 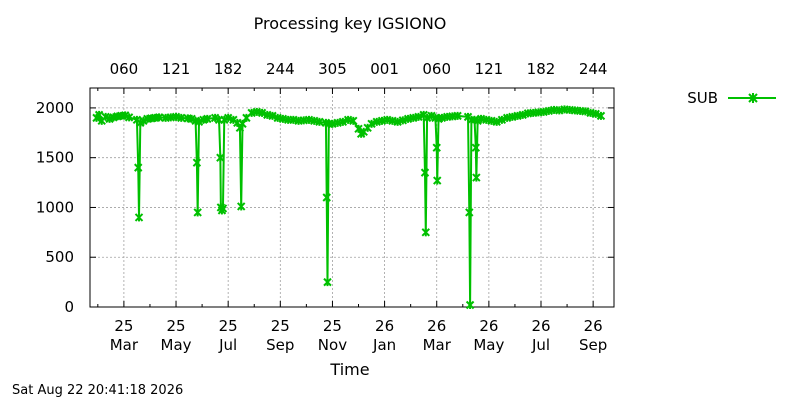 I want to click on legend-marker-sub, so click(x=753, y=98).